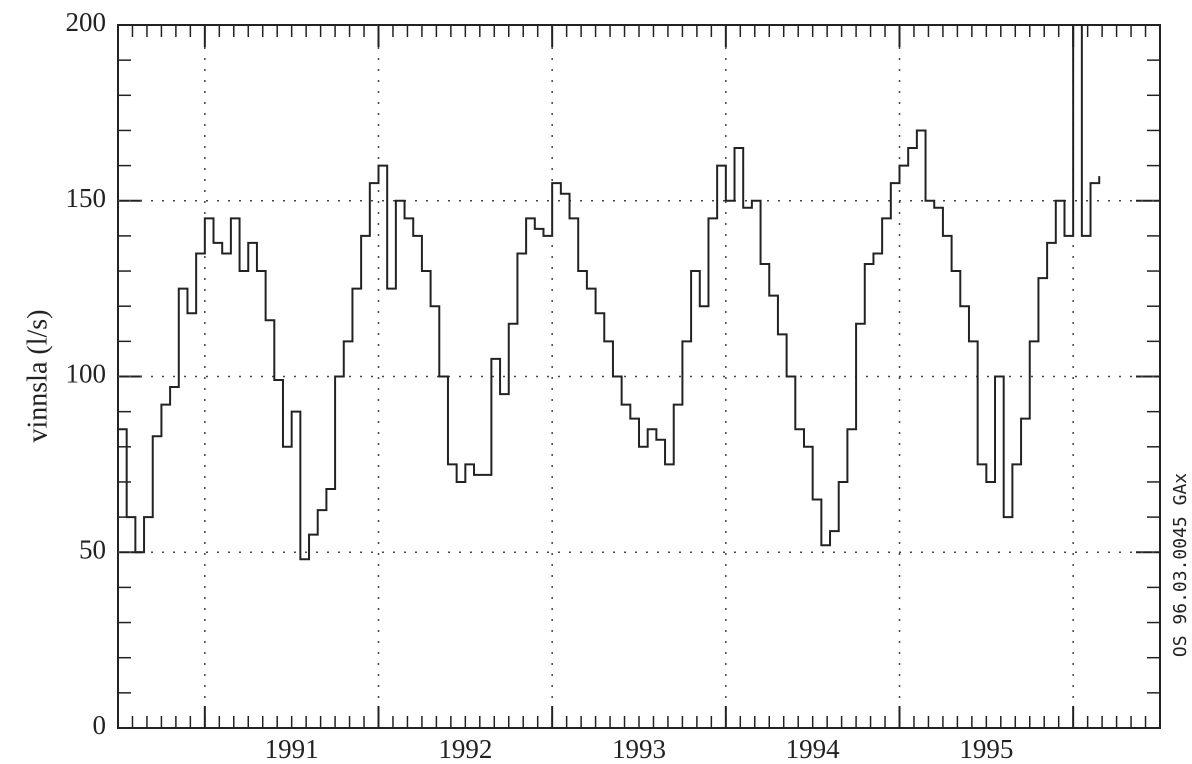 Image resolution: width=1192 pixels, height=764 pixels. I want to click on annotation: OS 96.03.0045 GAx, so click(1180, 565).